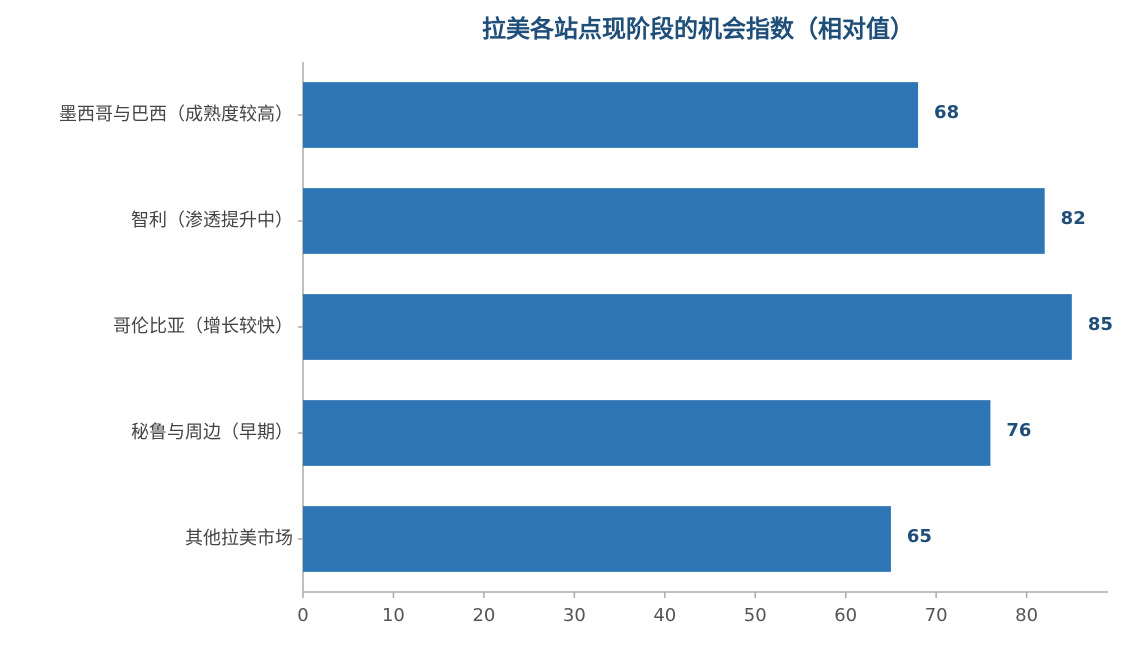 This screenshot has width=1127, height=645. What do you see at coordinates (946, 112) in the screenshot?
I see `value-label: 68` at bounding box center [946, 112].